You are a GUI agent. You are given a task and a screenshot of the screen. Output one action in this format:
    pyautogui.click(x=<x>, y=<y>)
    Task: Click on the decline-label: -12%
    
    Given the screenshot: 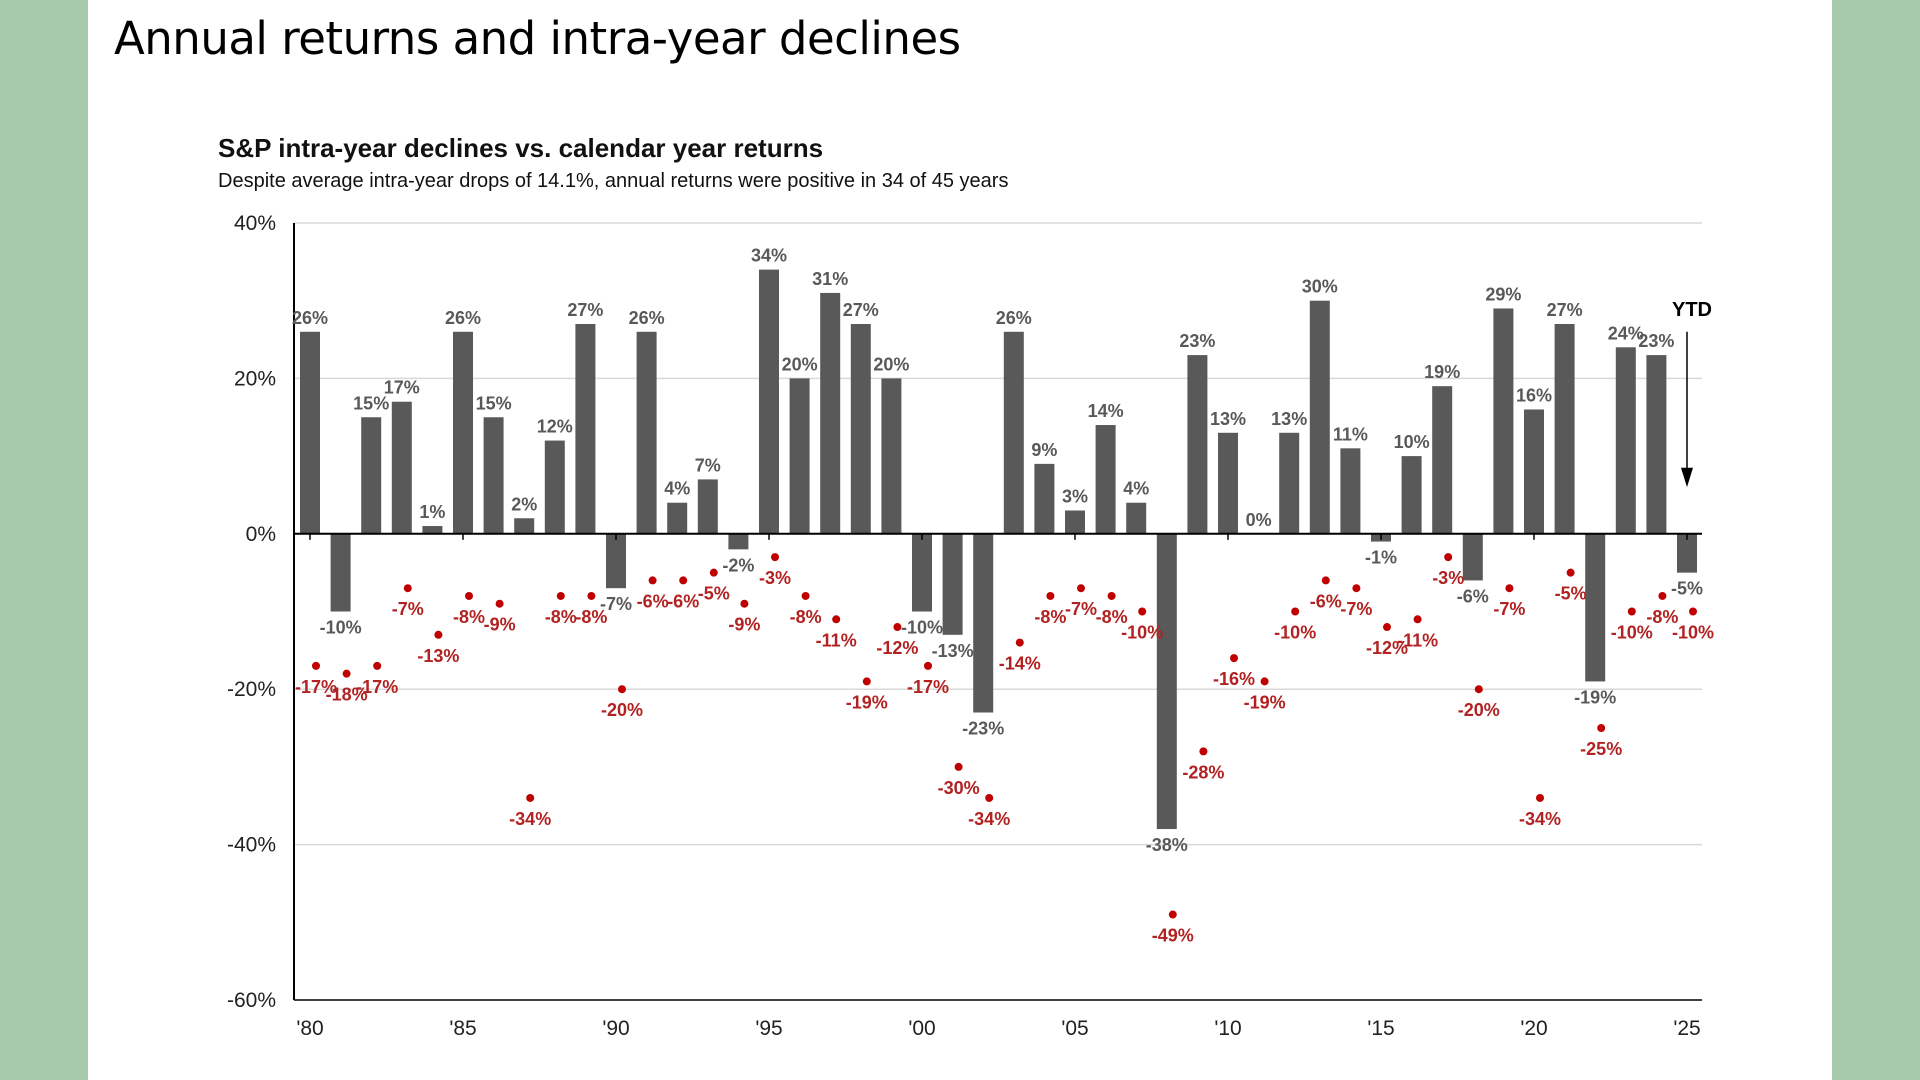 What is the action you would take?
    pyautogui.click(x=1387, y=648)
    